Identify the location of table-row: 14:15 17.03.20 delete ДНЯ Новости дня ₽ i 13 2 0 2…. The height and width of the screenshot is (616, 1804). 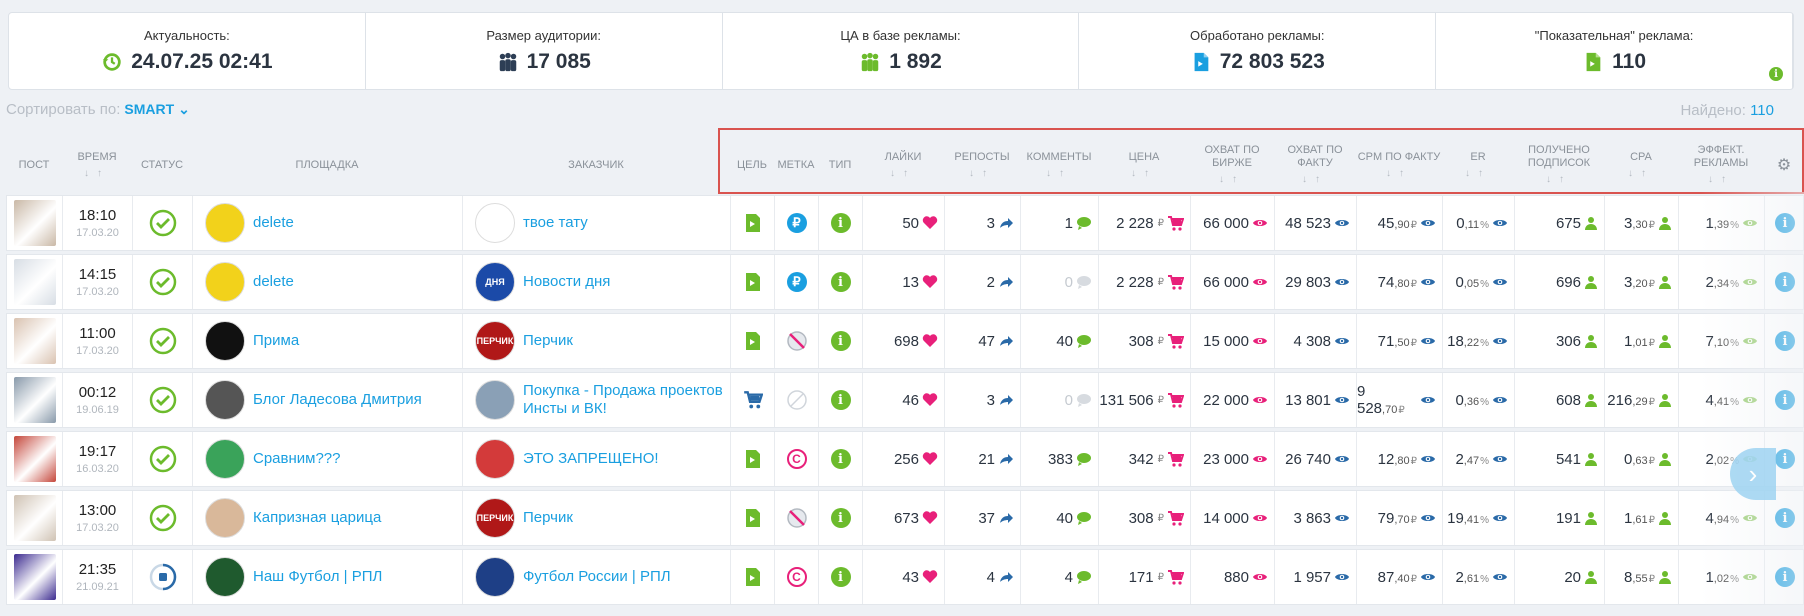
(905, 282).